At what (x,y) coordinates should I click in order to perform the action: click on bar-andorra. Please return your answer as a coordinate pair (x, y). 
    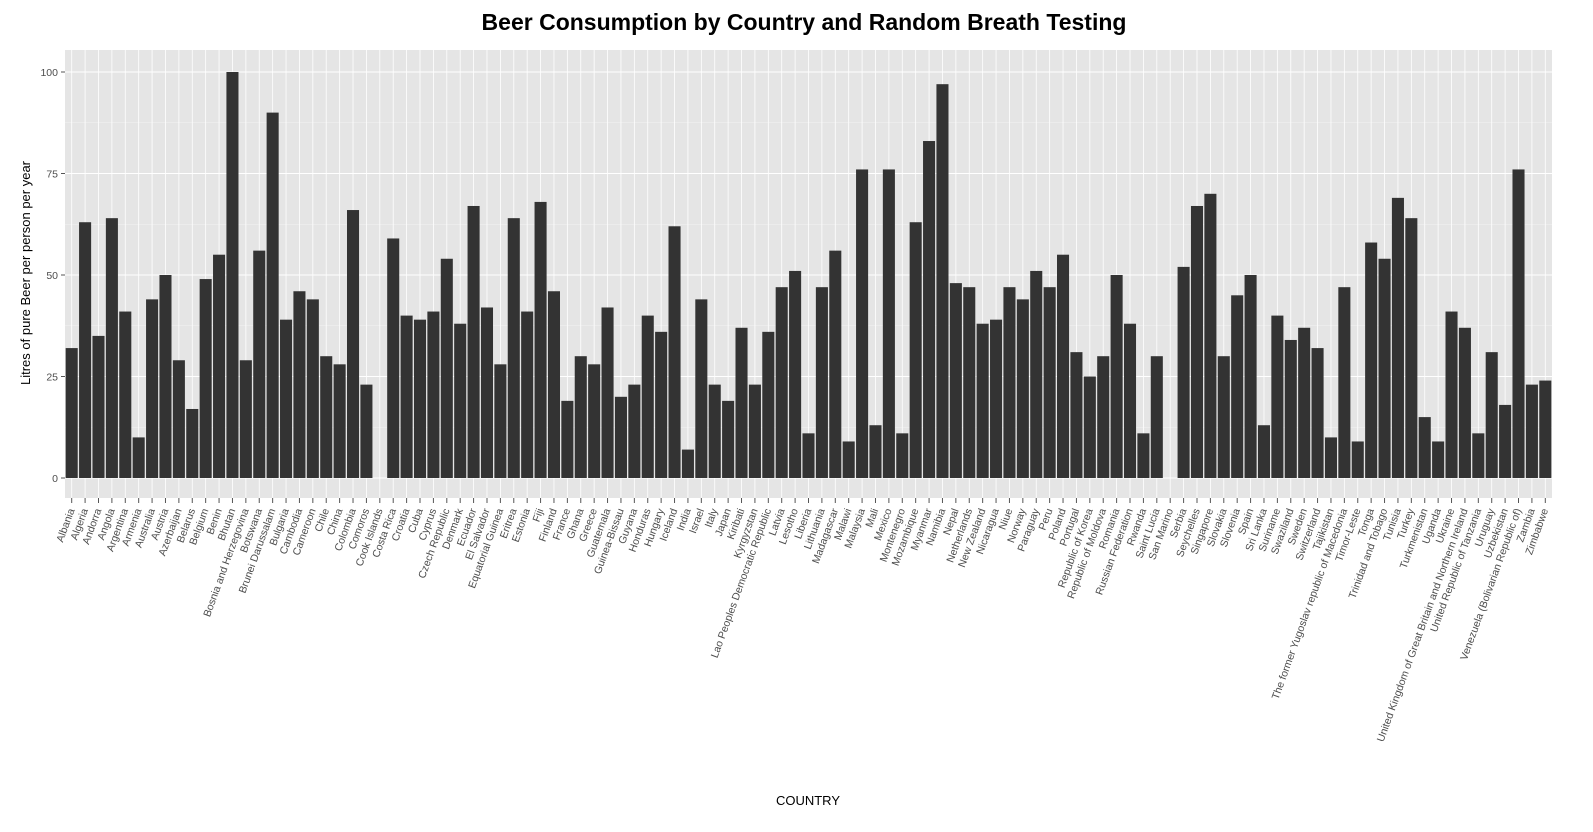
    Looking at the image, I should click on (98, 406).